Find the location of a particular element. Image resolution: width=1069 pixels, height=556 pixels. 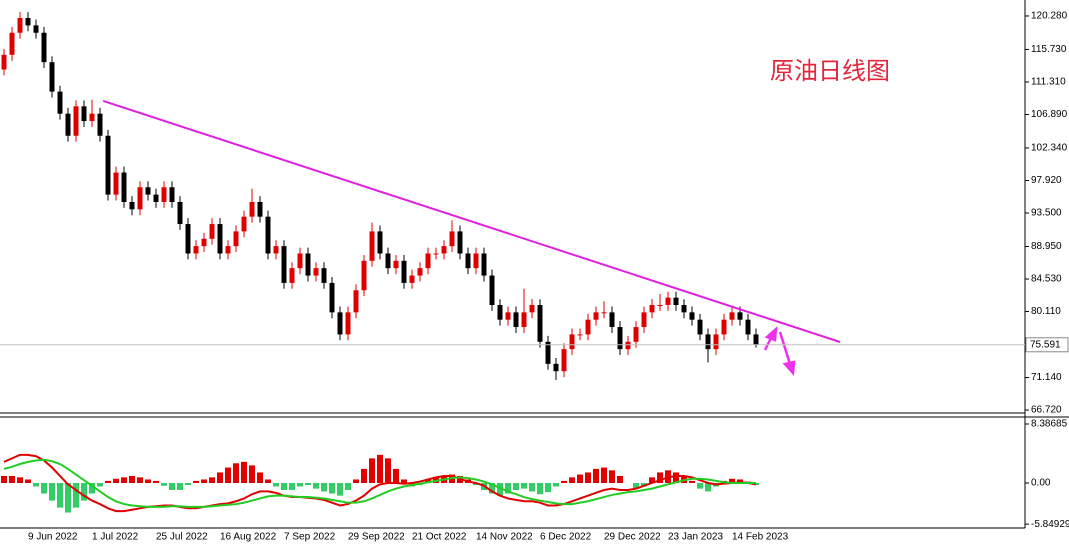

current-price-box is located at coordinates (1047, 345).